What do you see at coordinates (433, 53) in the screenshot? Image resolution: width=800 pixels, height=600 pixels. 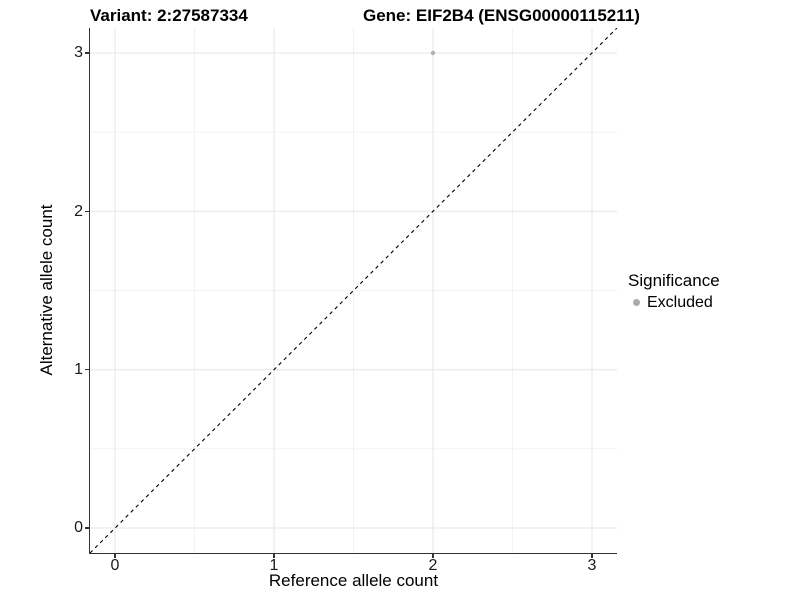 I see `data-point-excluded` at bounding box center [433, 53].